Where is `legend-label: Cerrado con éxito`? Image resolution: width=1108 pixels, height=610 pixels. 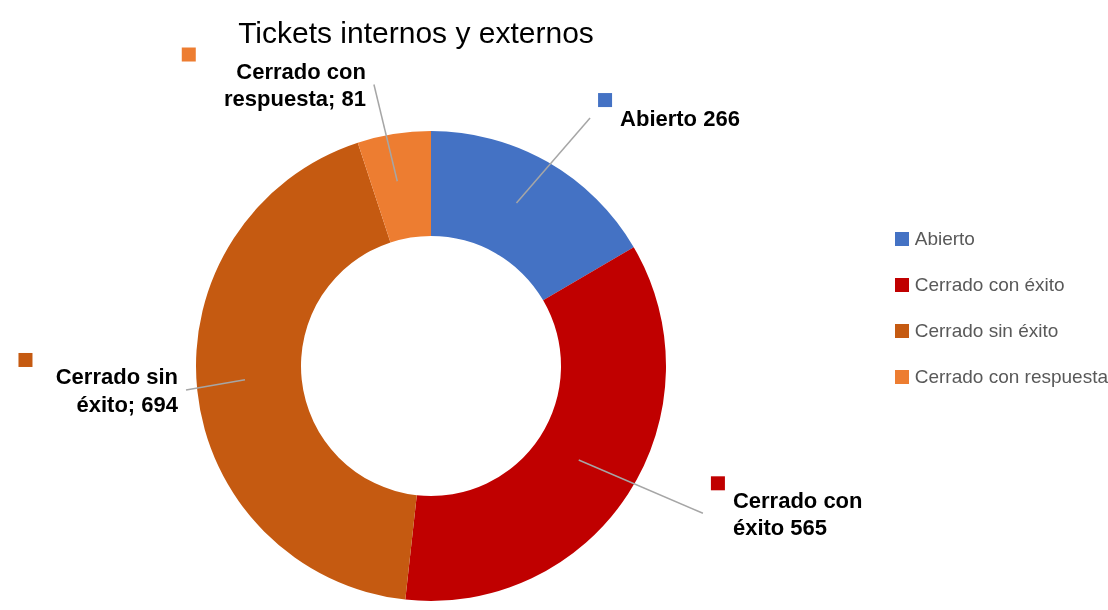
legend-label: Cerrado con éxito is located at coordinates (989, 285).